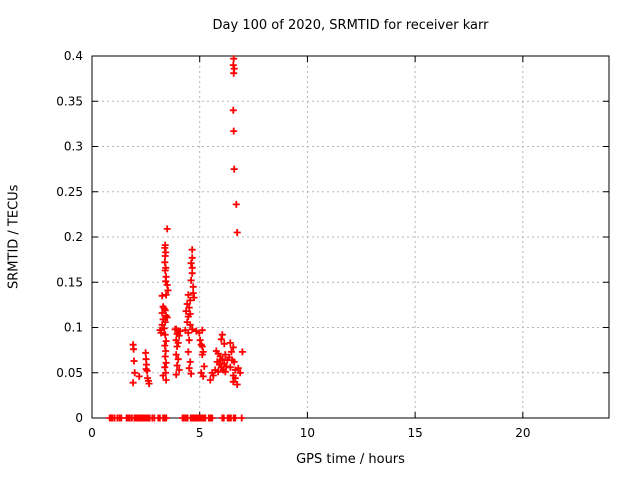 The width and height of the screenshot is (640, 480). Describe the element at coordinates (200, 433) in the screenshot. I see `svg-text: 5` at that location.